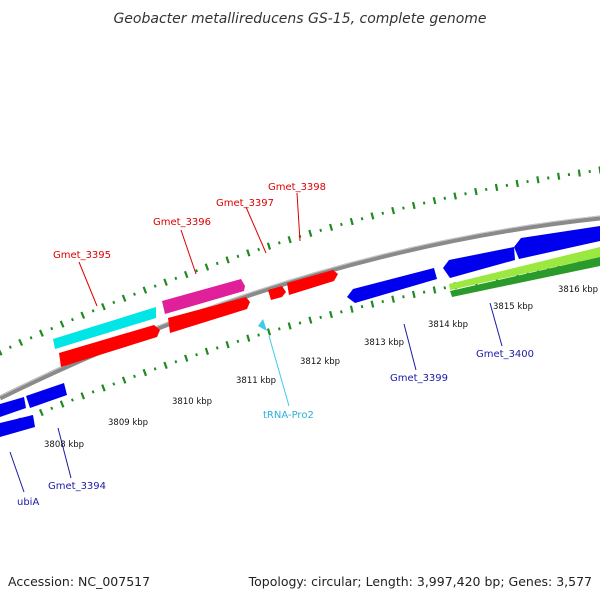 Image resolution: width=600 pixels, height=600 pixels. I want to click on gene-gmet-3400-dark-green-feature, so click(525, 277).